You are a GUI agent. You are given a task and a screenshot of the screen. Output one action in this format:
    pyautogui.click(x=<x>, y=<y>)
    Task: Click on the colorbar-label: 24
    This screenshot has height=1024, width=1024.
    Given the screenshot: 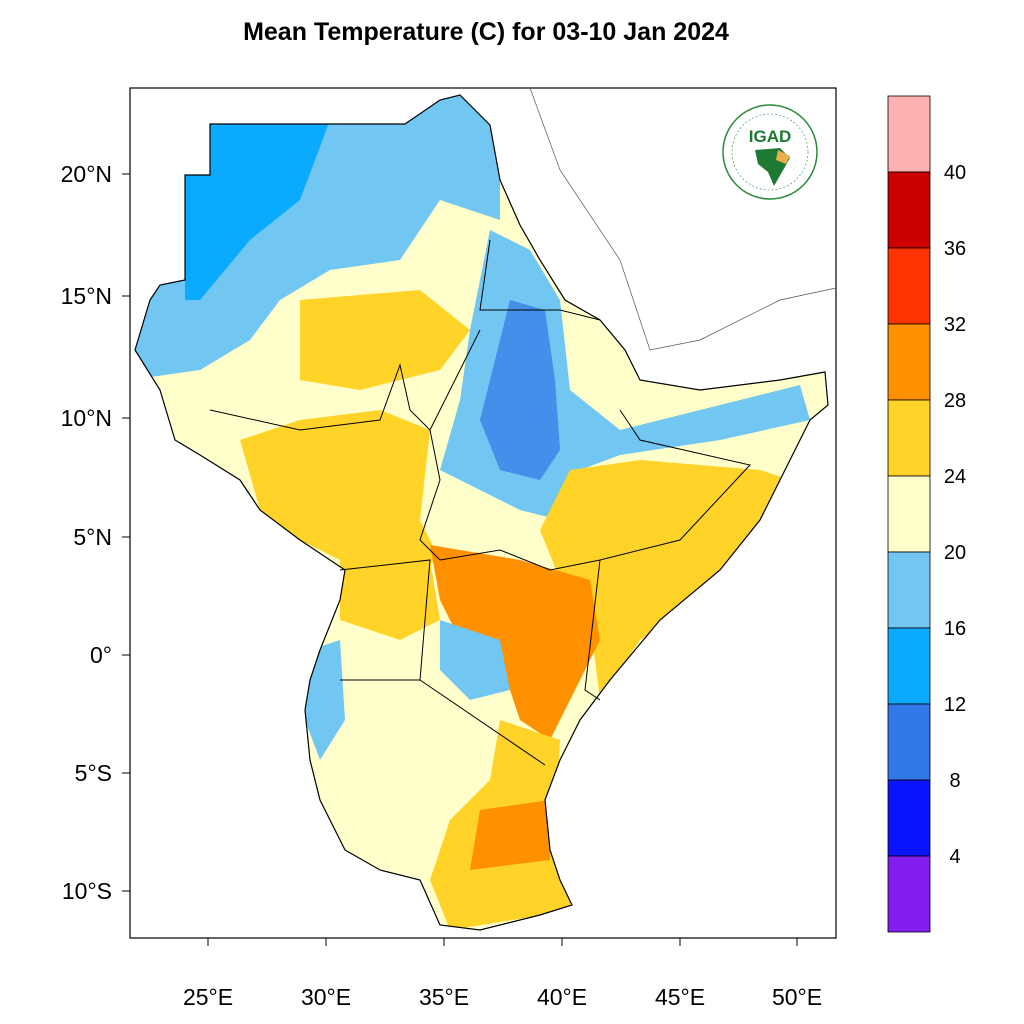 What is the action you would take?
    pyautogui.click(x=955, y=477)
    